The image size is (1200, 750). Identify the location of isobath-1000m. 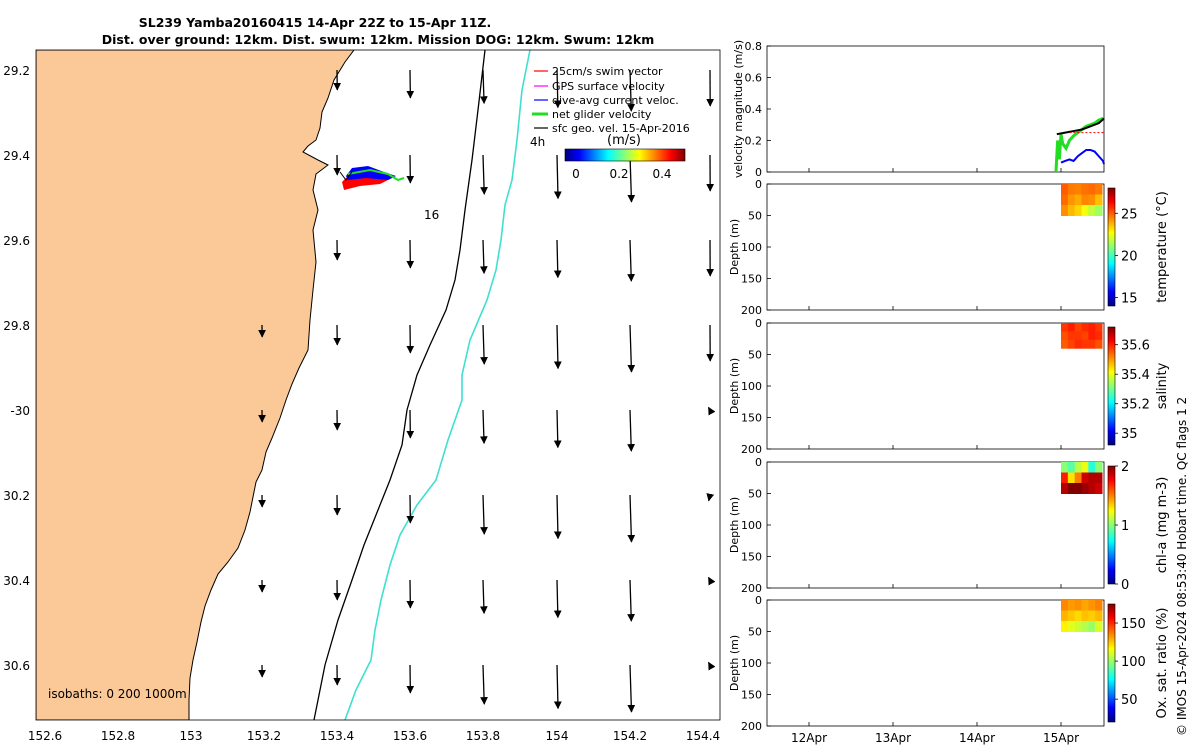
(399, 385).